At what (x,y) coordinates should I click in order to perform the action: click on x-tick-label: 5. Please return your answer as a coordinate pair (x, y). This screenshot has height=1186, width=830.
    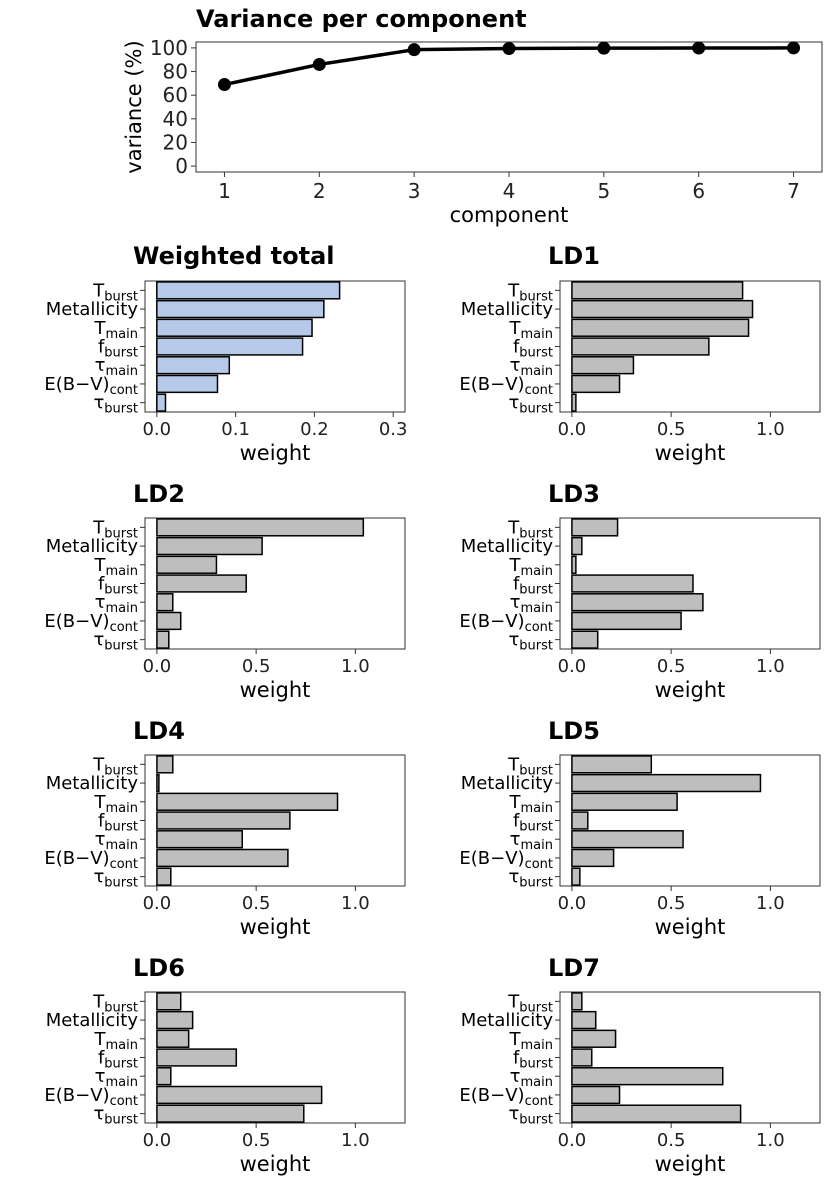
    Looking at the image, I should click on (603, 191).